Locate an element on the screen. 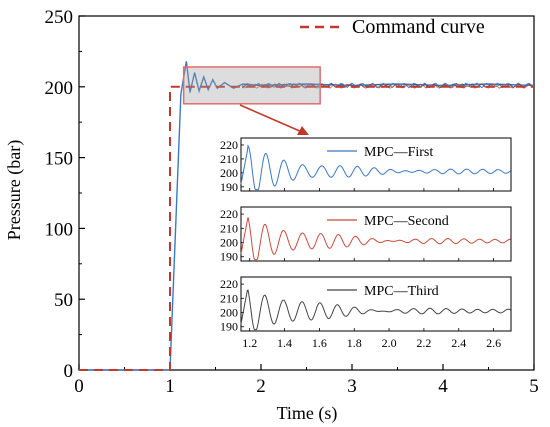 The image size is (550, 427). inset-x-tick-label: 2.4 is located at coordinates (458, 343).